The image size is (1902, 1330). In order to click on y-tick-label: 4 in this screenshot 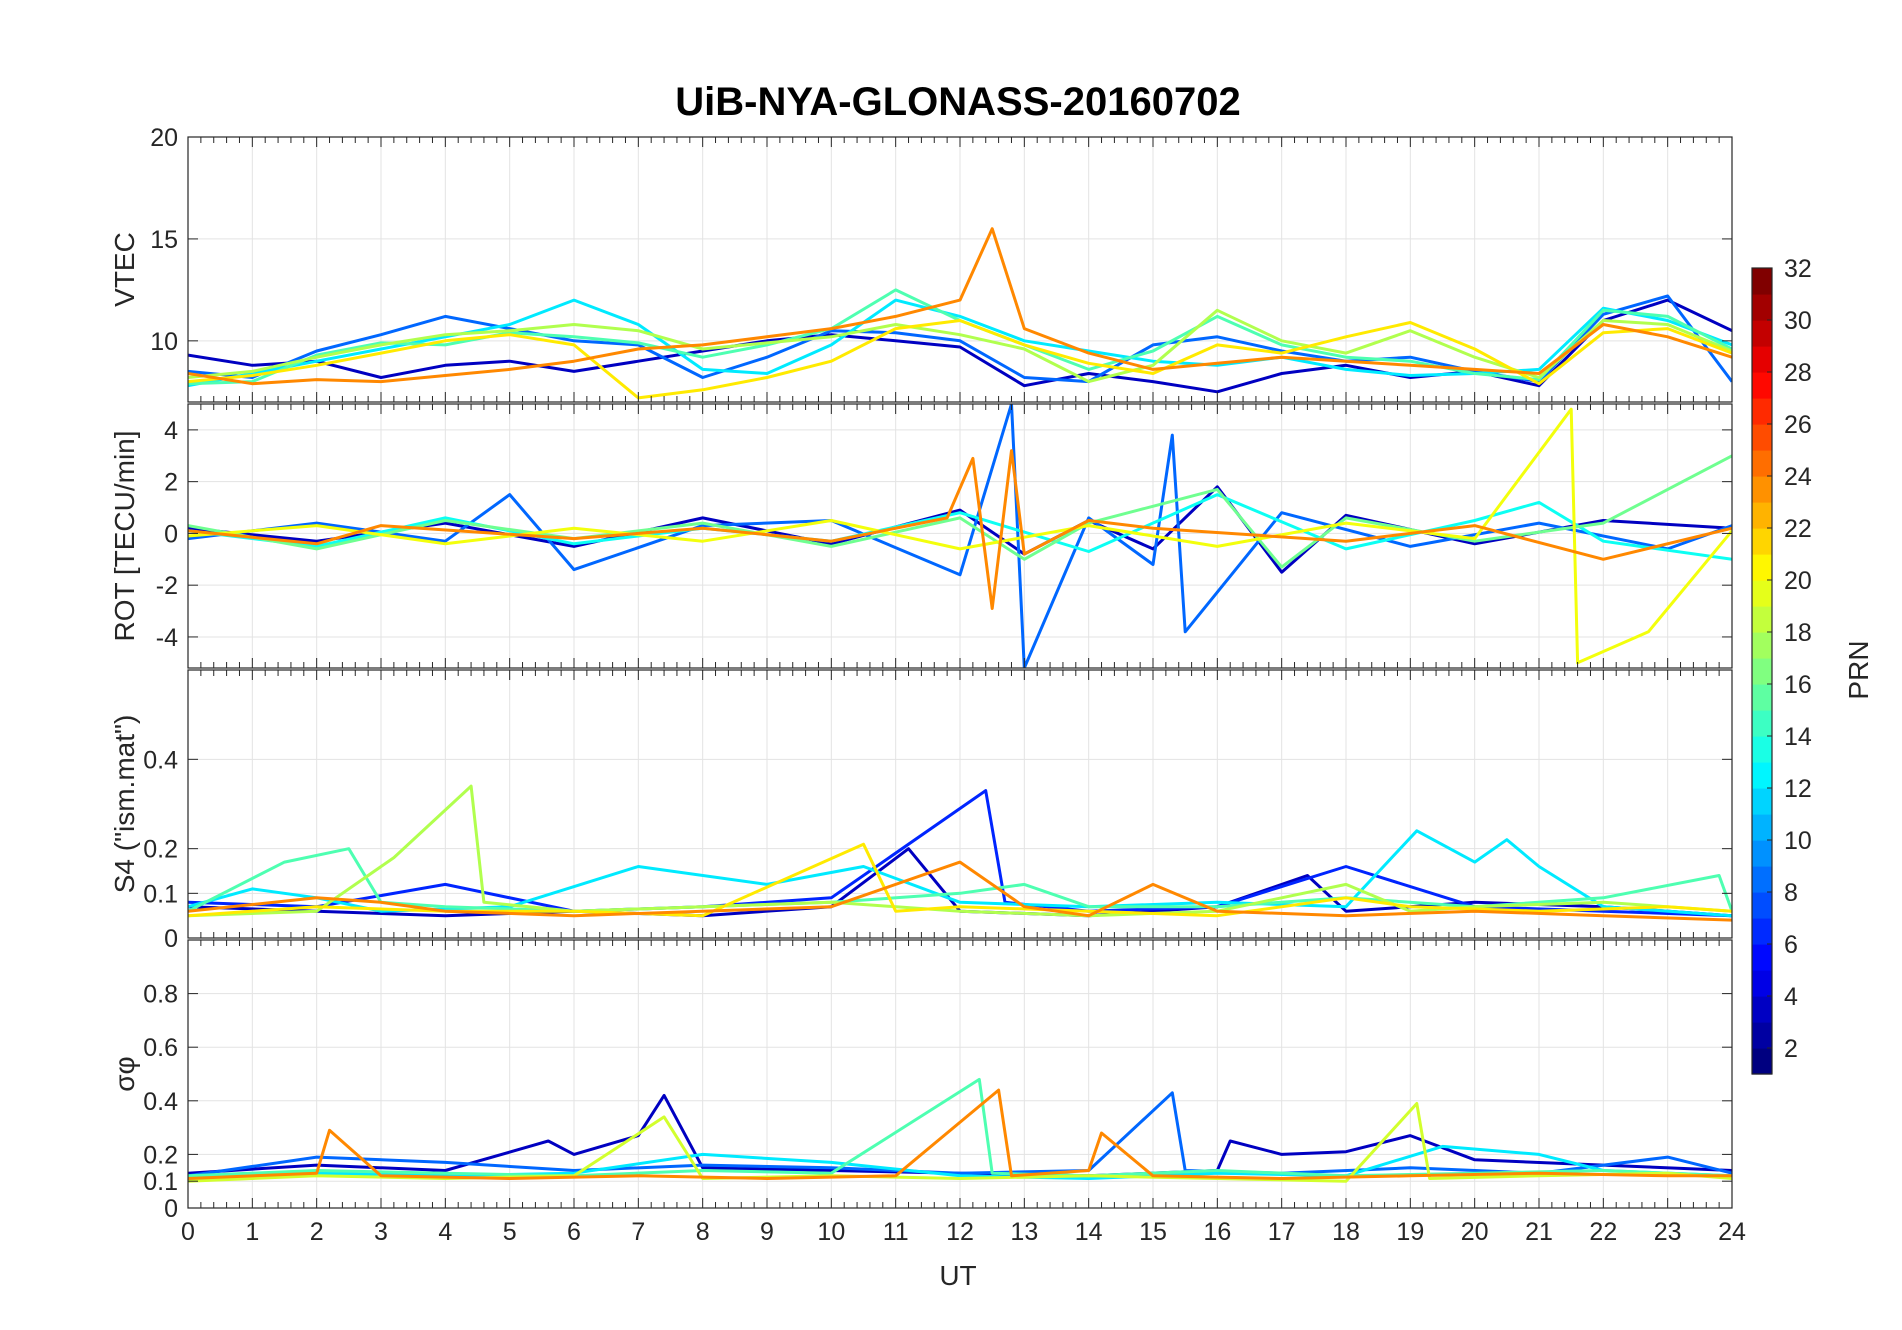, I will do `click(171, 431)`.